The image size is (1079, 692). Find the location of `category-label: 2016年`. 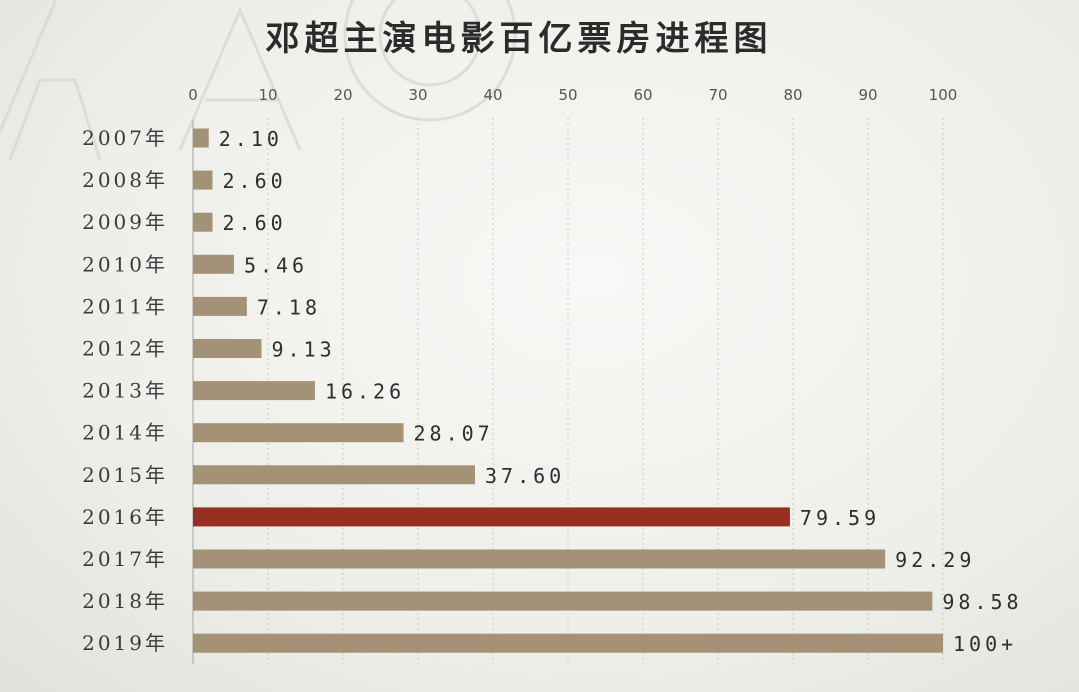

category-label: 2016年 is located at coordinates (125, 517).